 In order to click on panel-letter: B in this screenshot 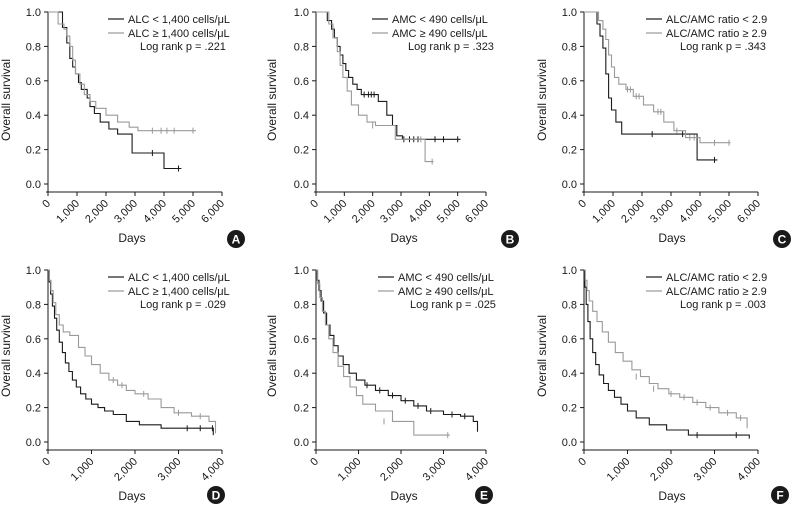, I will do `click(510, 240)`.